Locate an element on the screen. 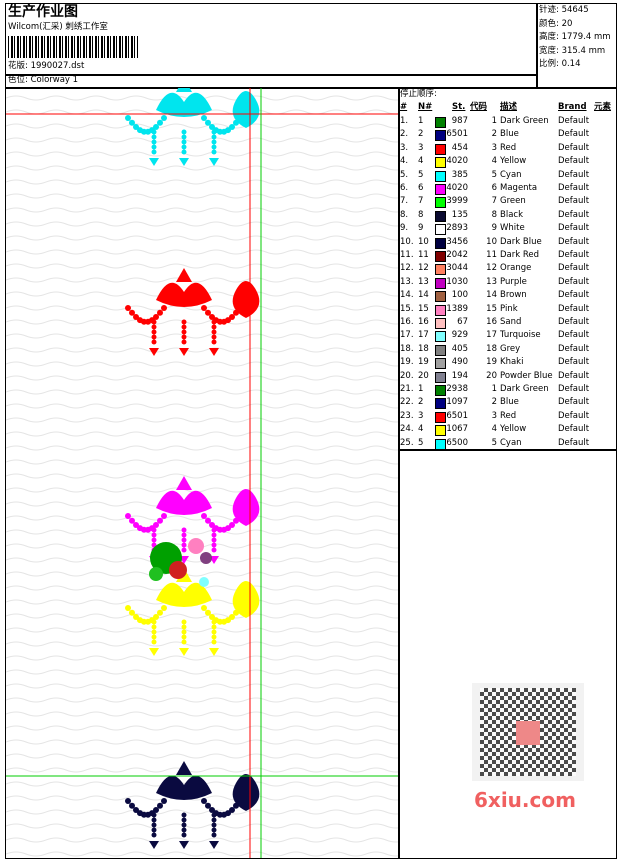 This screenshot has width=620, height=861. cell: Magenta is located at coordinates (519, 188).